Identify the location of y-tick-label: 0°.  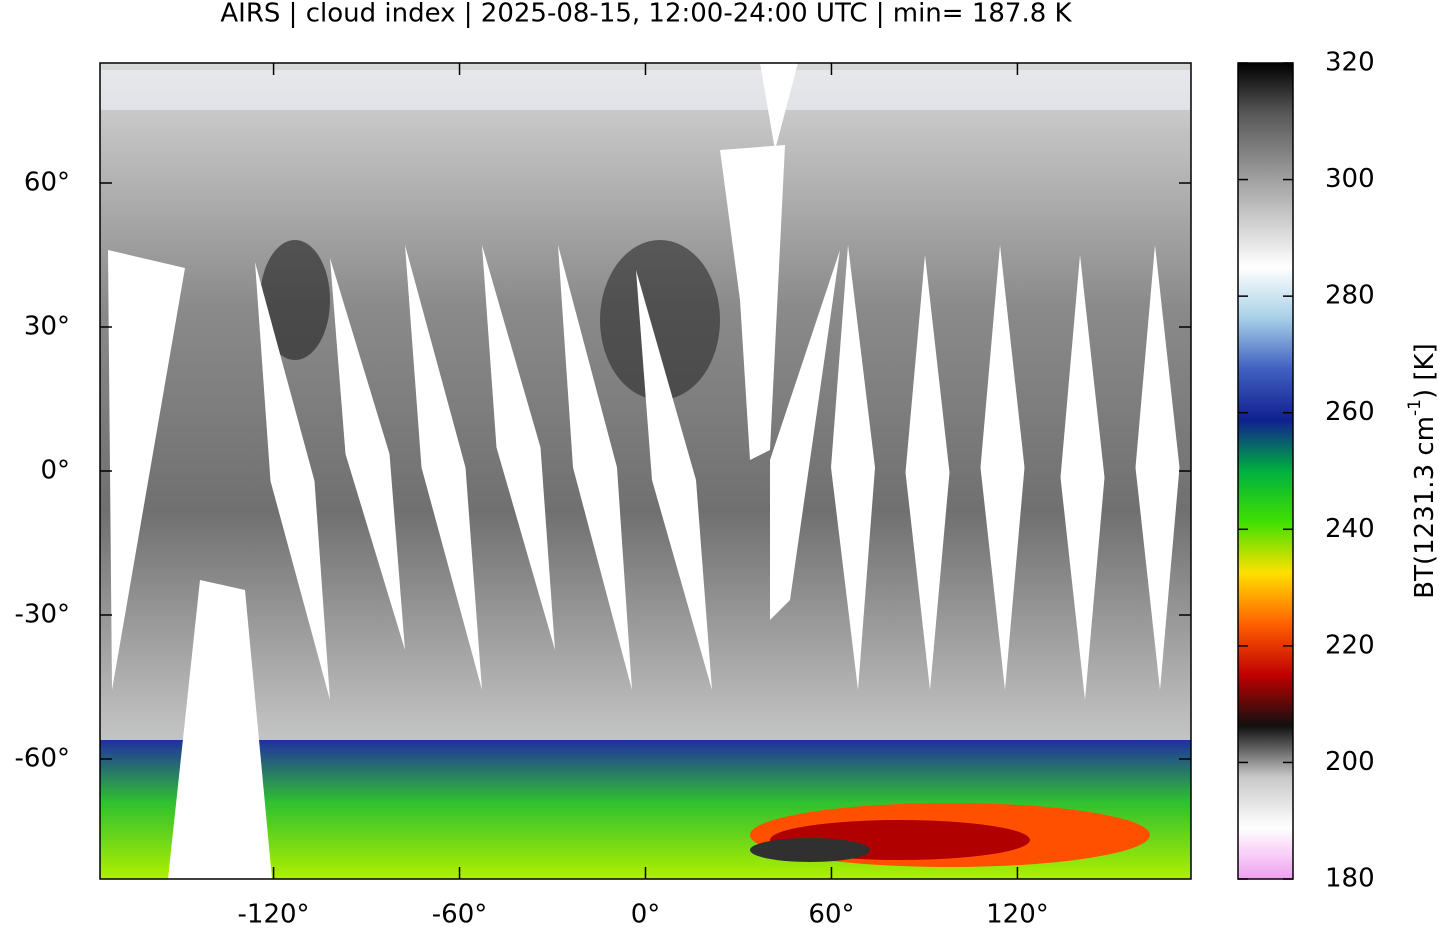
(55, 471).